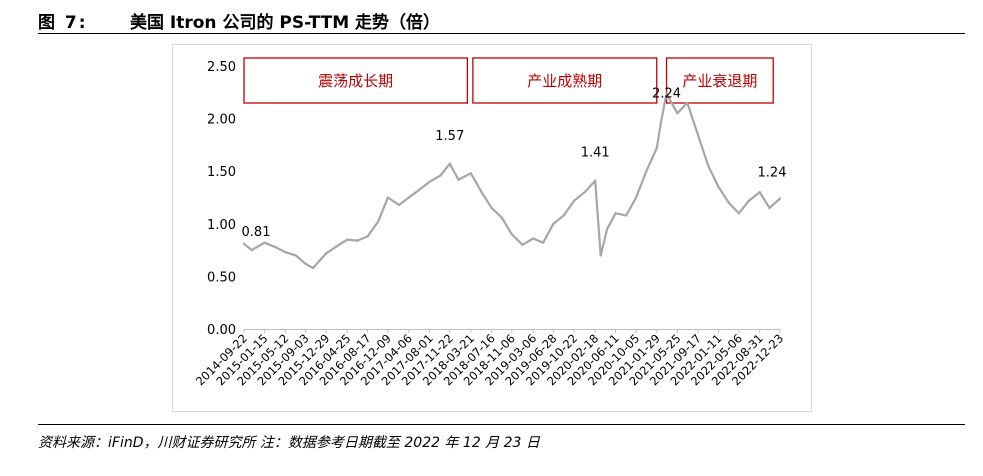 This screenshot has height=476, width=983. I want to click on figure-label: 图 7:, so click(63, 23).